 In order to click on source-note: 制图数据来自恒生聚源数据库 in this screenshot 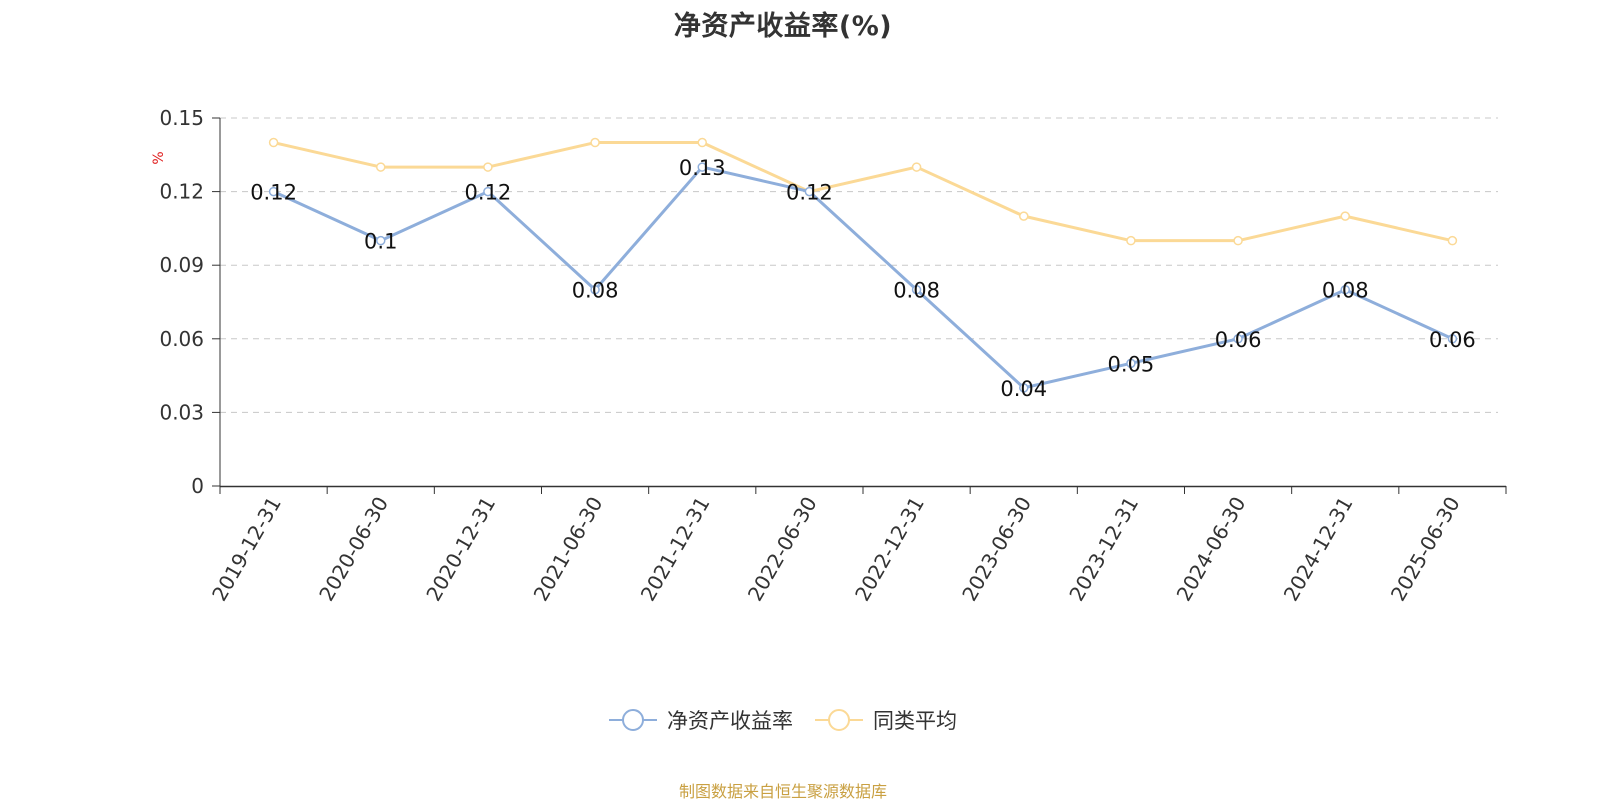, I will do `click(782, 791)`.